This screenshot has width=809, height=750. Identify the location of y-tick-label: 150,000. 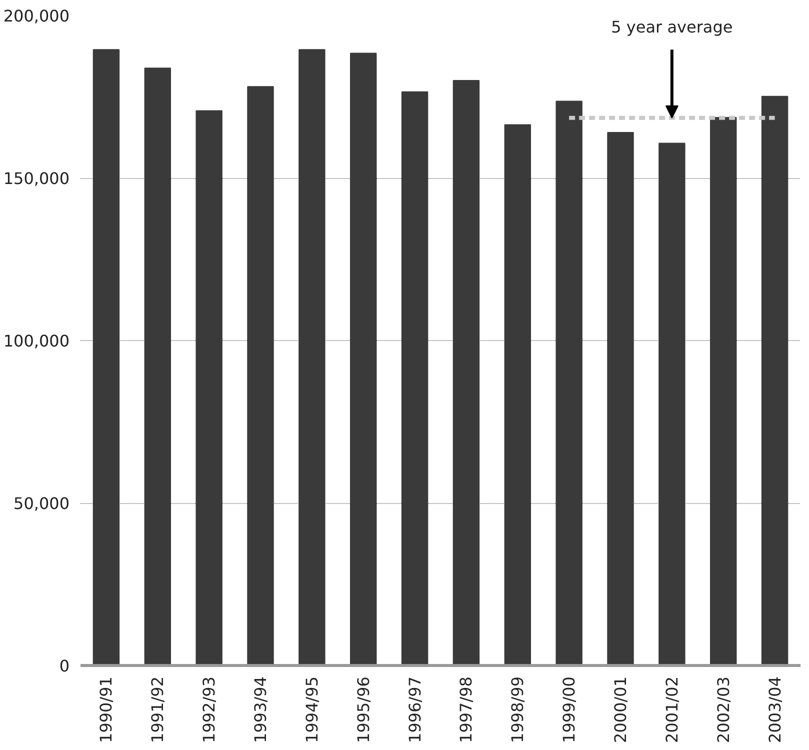
(36, 178).